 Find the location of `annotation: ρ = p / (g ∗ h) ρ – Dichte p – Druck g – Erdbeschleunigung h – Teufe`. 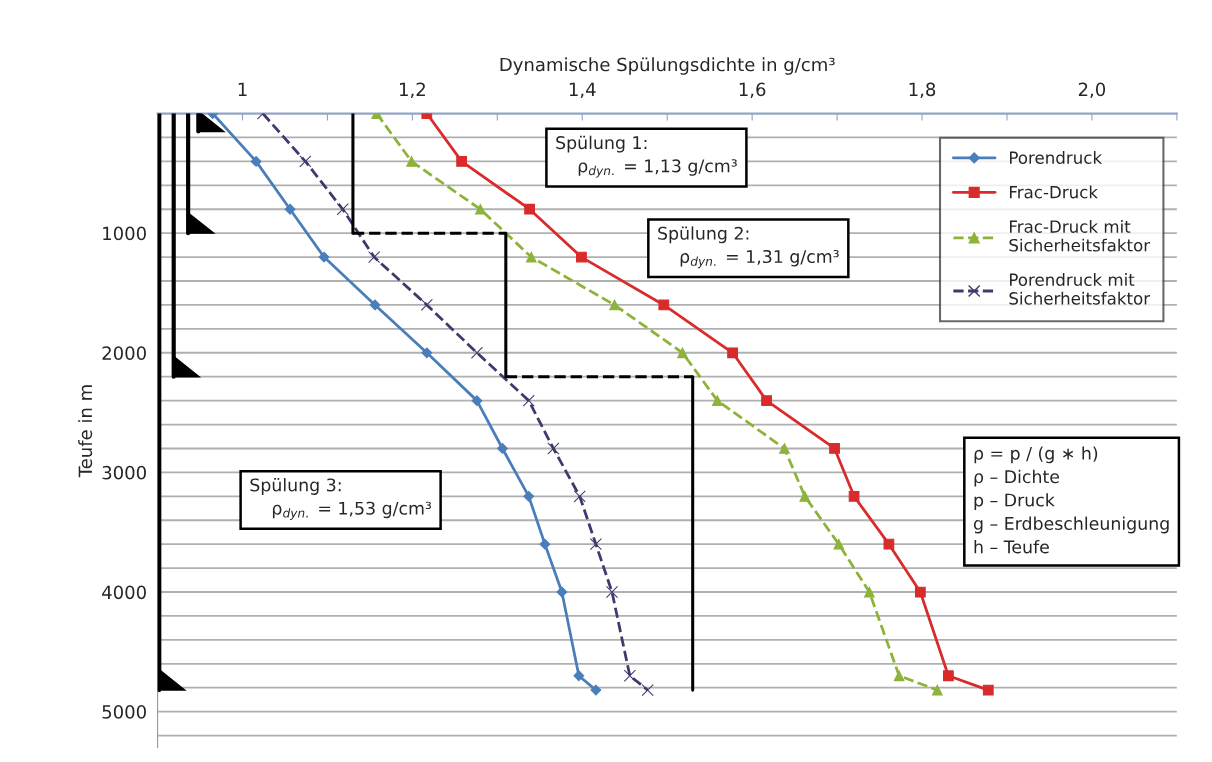

annotation: ρ = p / (g ∗ h) ρ – Dichte p – Druck g – Erdbeschleunigung h – Teufe is located at coordinates (1071, 500).